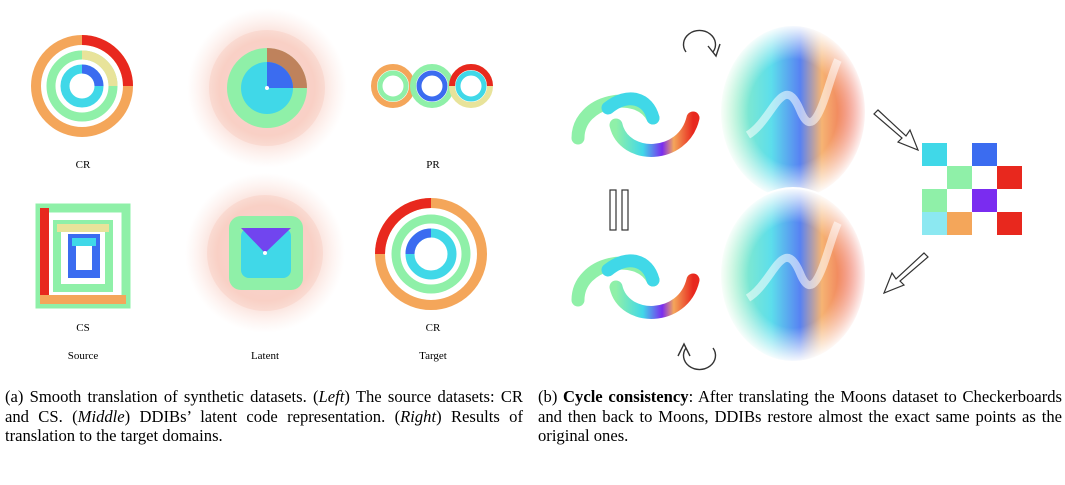  What do you see at coordinates (626, 396) in the screenshot?
I see `caption-b-bold: Cycle consistency` at bounding box center [626, 396].